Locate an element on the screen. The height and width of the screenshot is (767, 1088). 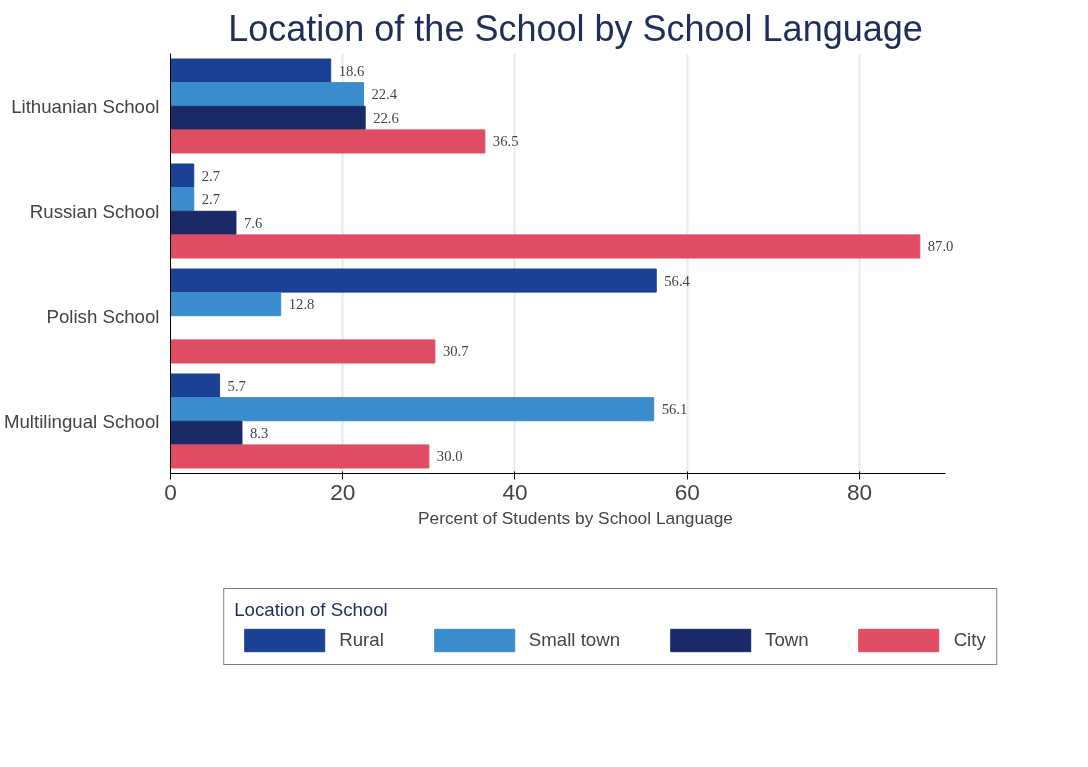
legend-label: City is located at coordinates (969, 640).